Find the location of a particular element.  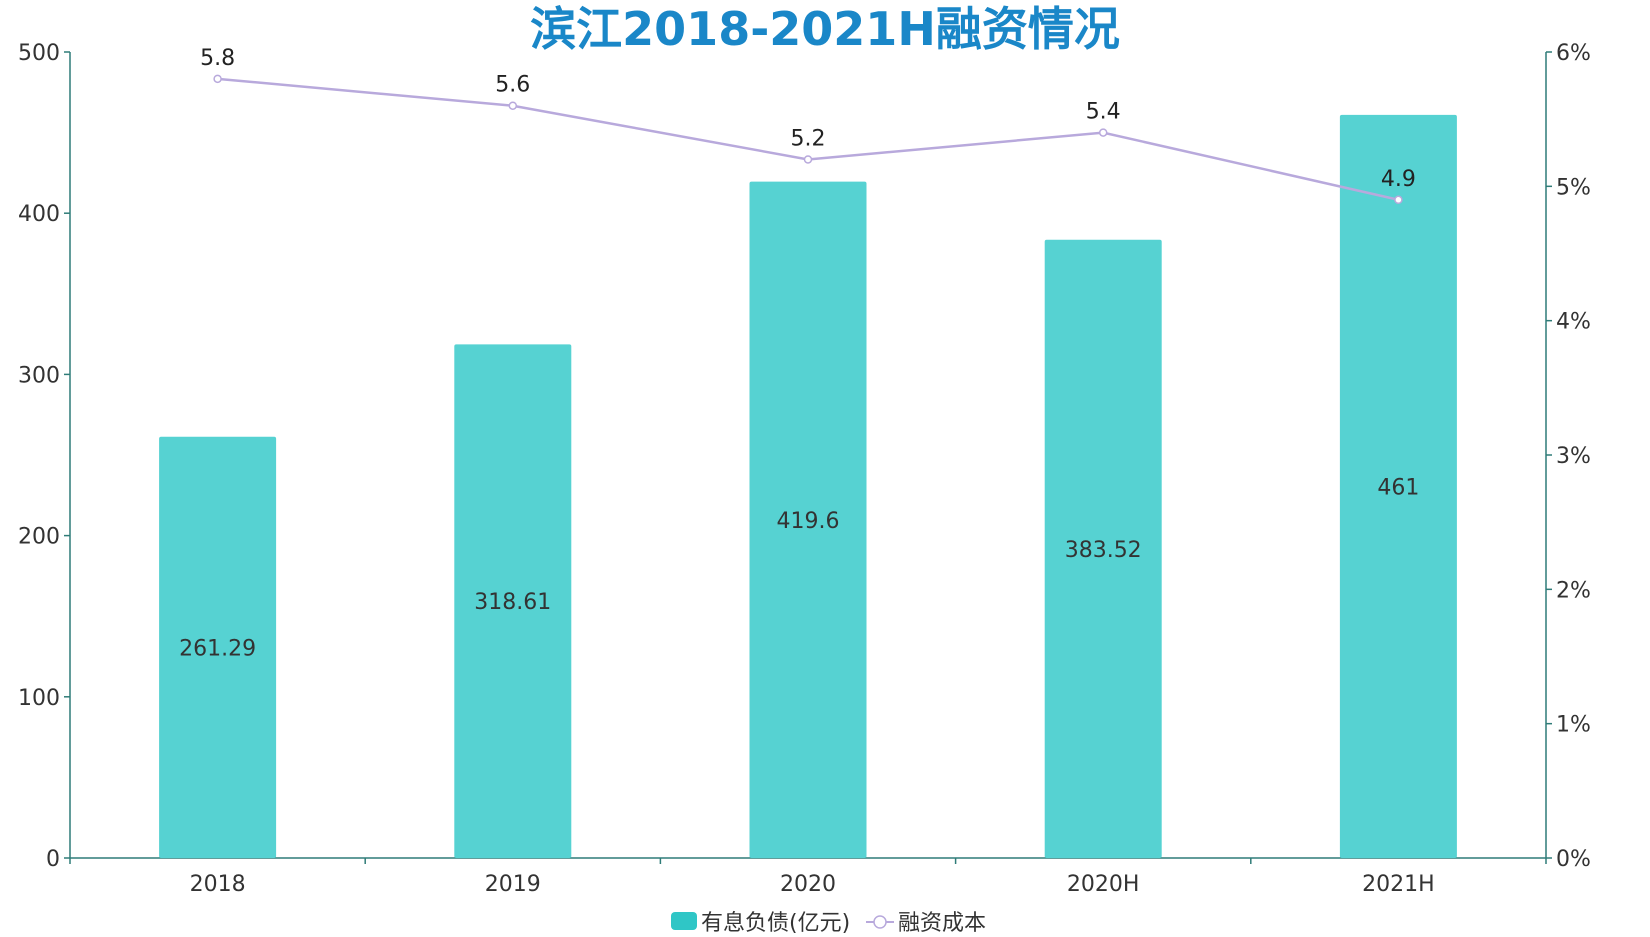

legend: 有息负债(亿元) 融资成本 is located at coordinates (828, 923).